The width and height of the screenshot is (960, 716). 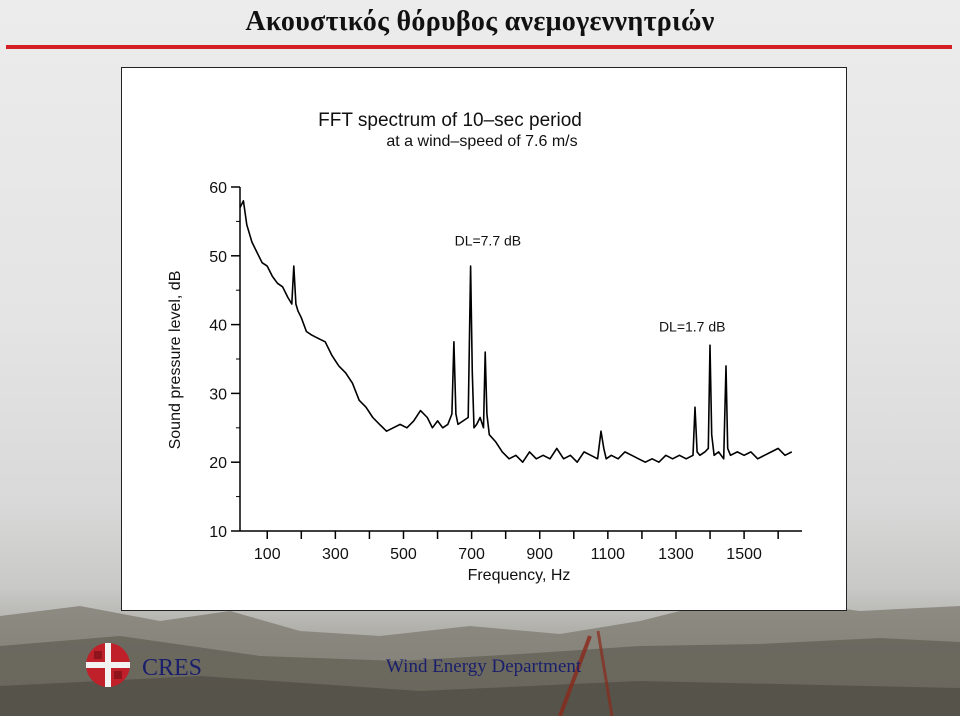 What do you see at coordinates (172, 668) in the screenshot?
I see `footer-brand: CRES` at bounding box center [172, 668].